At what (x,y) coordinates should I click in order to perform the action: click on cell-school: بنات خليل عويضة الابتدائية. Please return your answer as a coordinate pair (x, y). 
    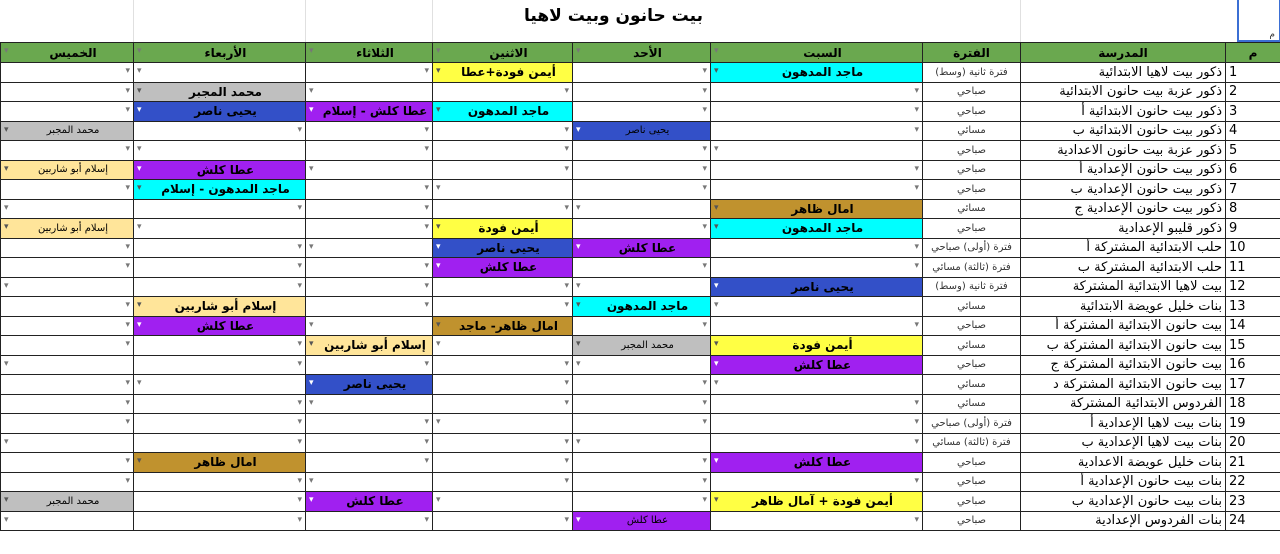
    Looking at the image, I should click on (1123, 306).